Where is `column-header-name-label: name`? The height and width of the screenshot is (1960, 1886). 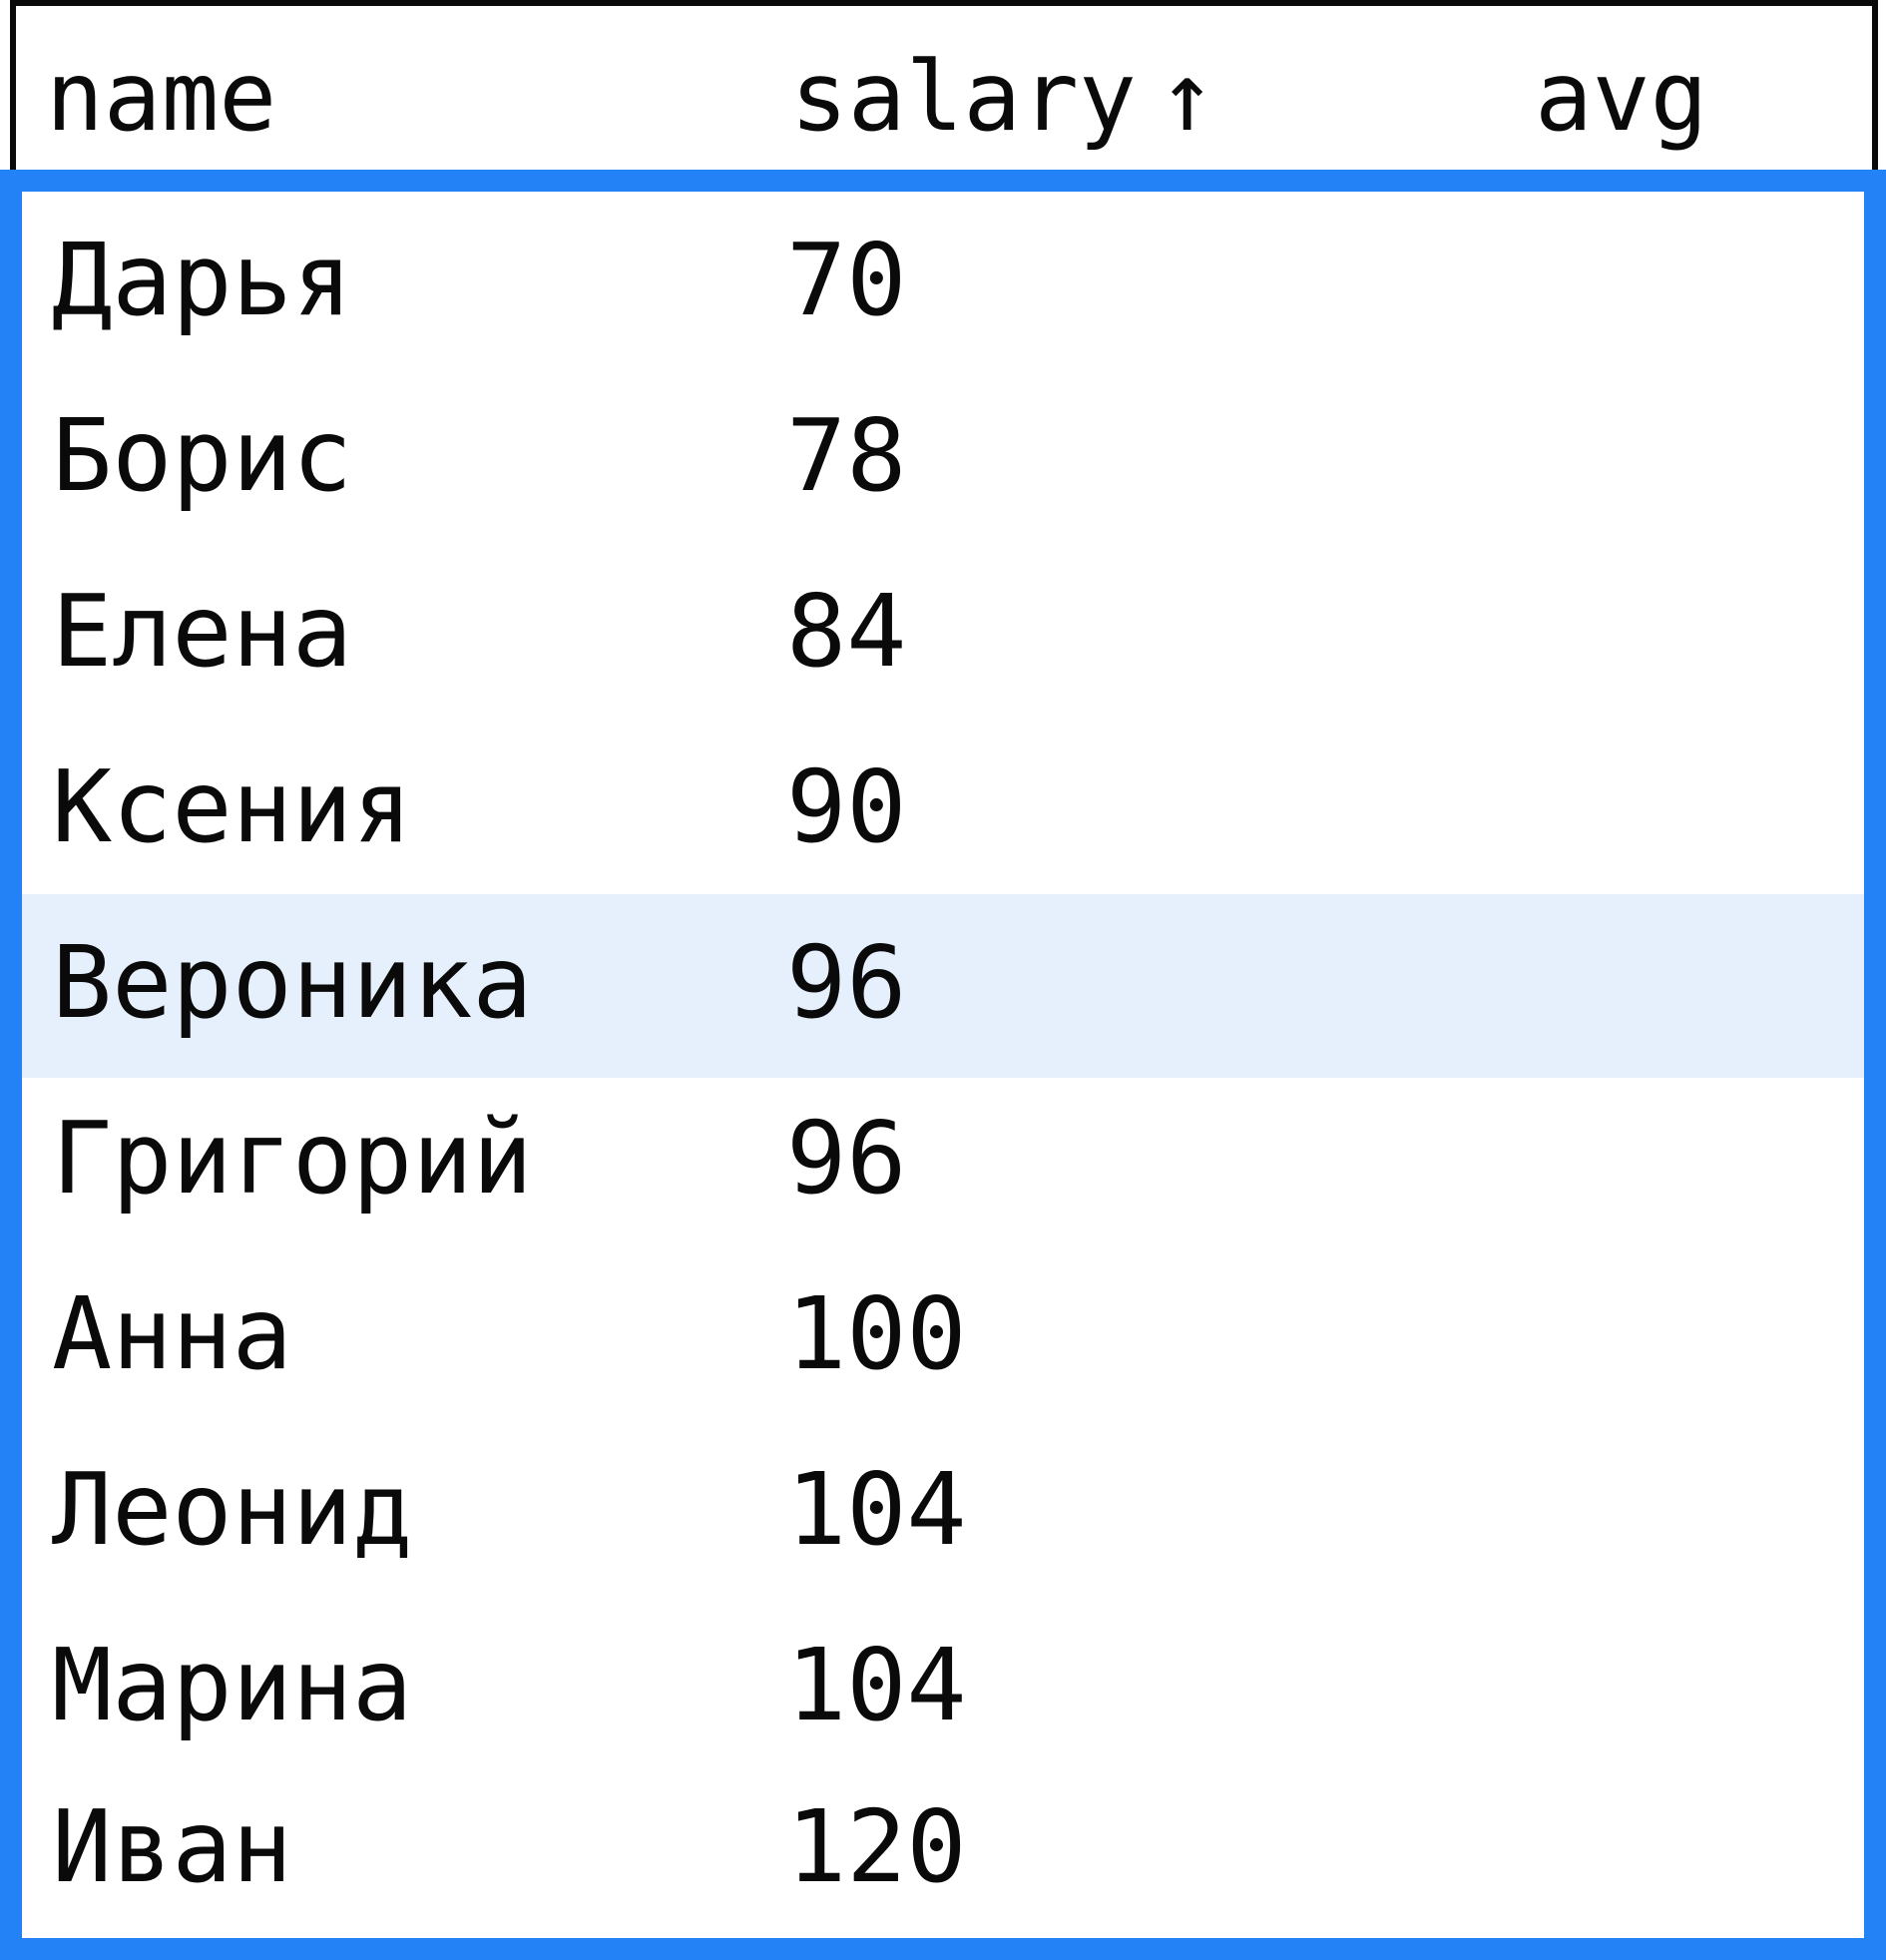 column-header-name-label: name is located at coordinates (161, 97).